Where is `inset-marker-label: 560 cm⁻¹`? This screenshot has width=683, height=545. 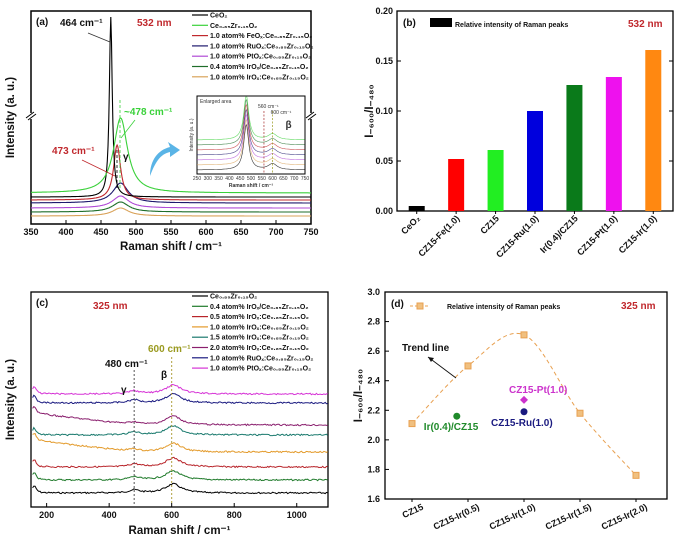
inset-marker-label: 560 cm⁻¹ is located at coordinates (268, 107).